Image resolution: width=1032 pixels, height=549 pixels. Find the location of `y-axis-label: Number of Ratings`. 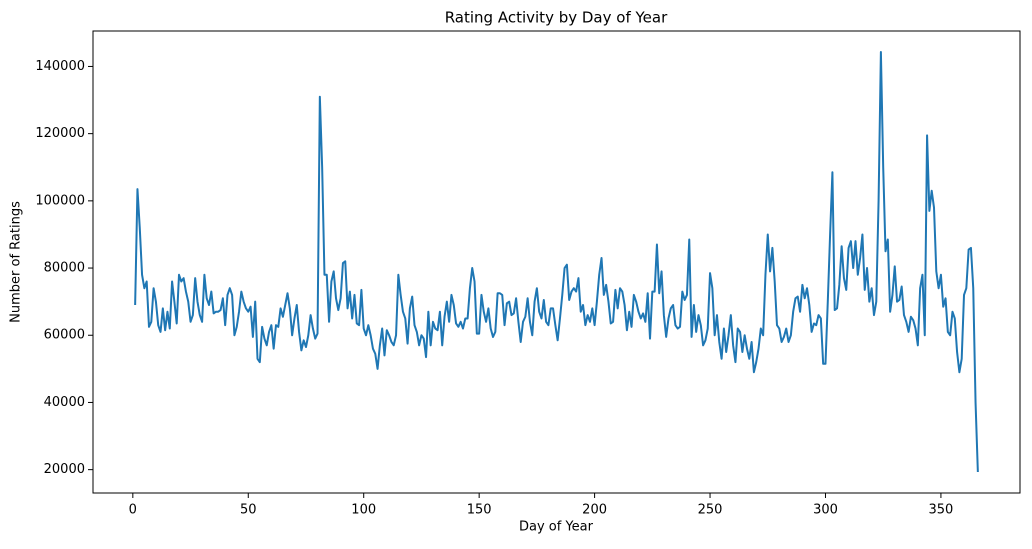

y-axis-label: Number of Ratings is located at coordinates (16, 262).